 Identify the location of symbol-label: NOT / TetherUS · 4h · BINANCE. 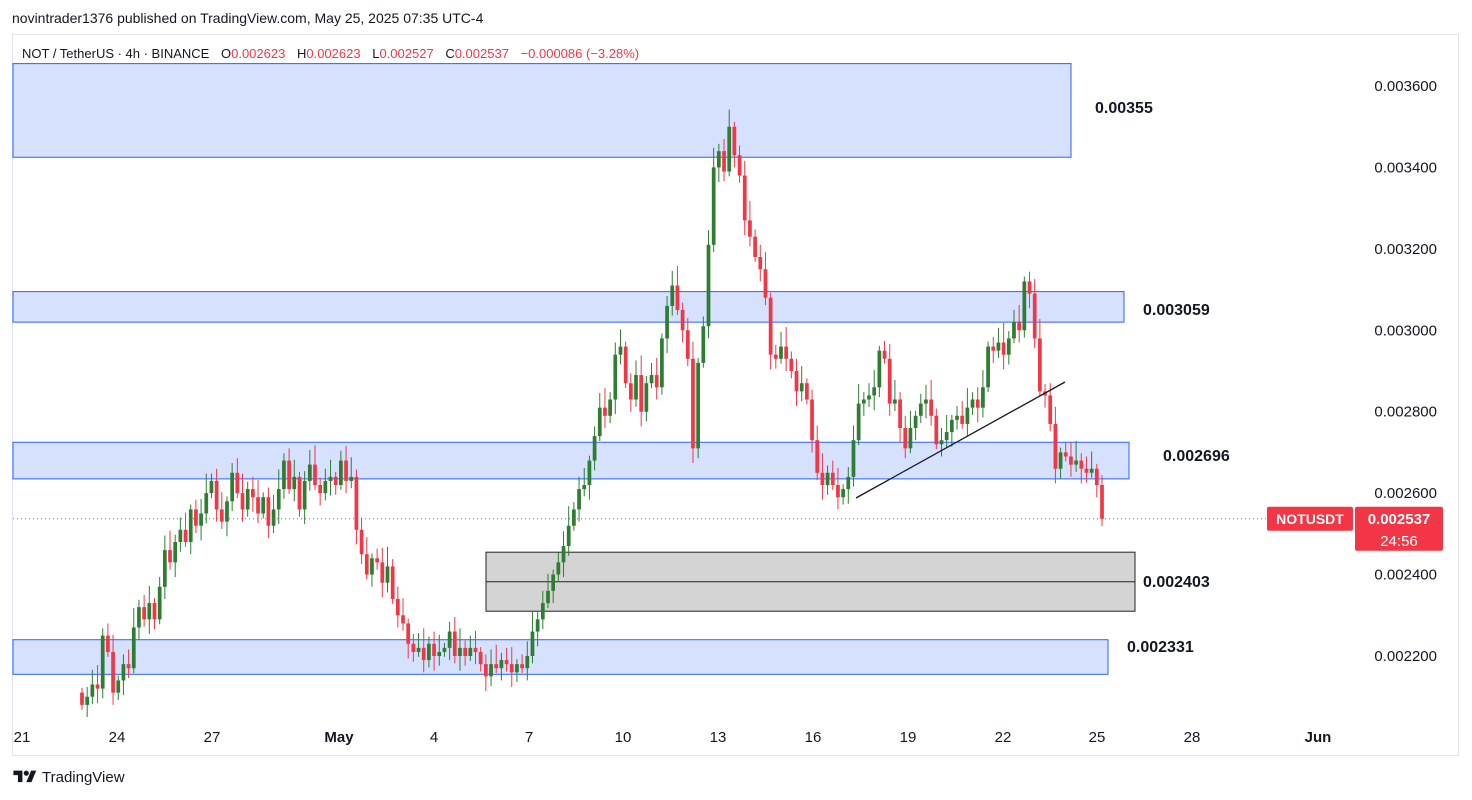
(116, 53).